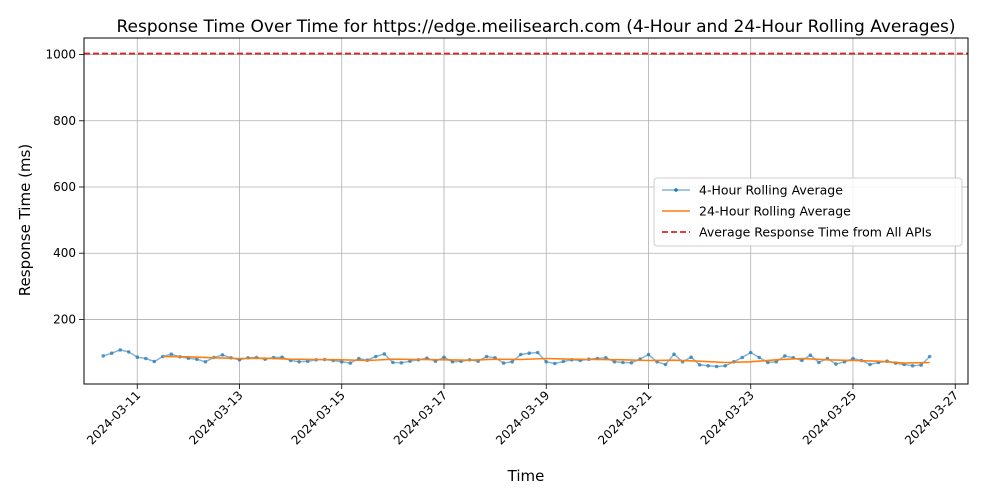 The image size is (1000, 500). I want to click on legend-label: Average Response Time from All APIs, so click(815, 232).